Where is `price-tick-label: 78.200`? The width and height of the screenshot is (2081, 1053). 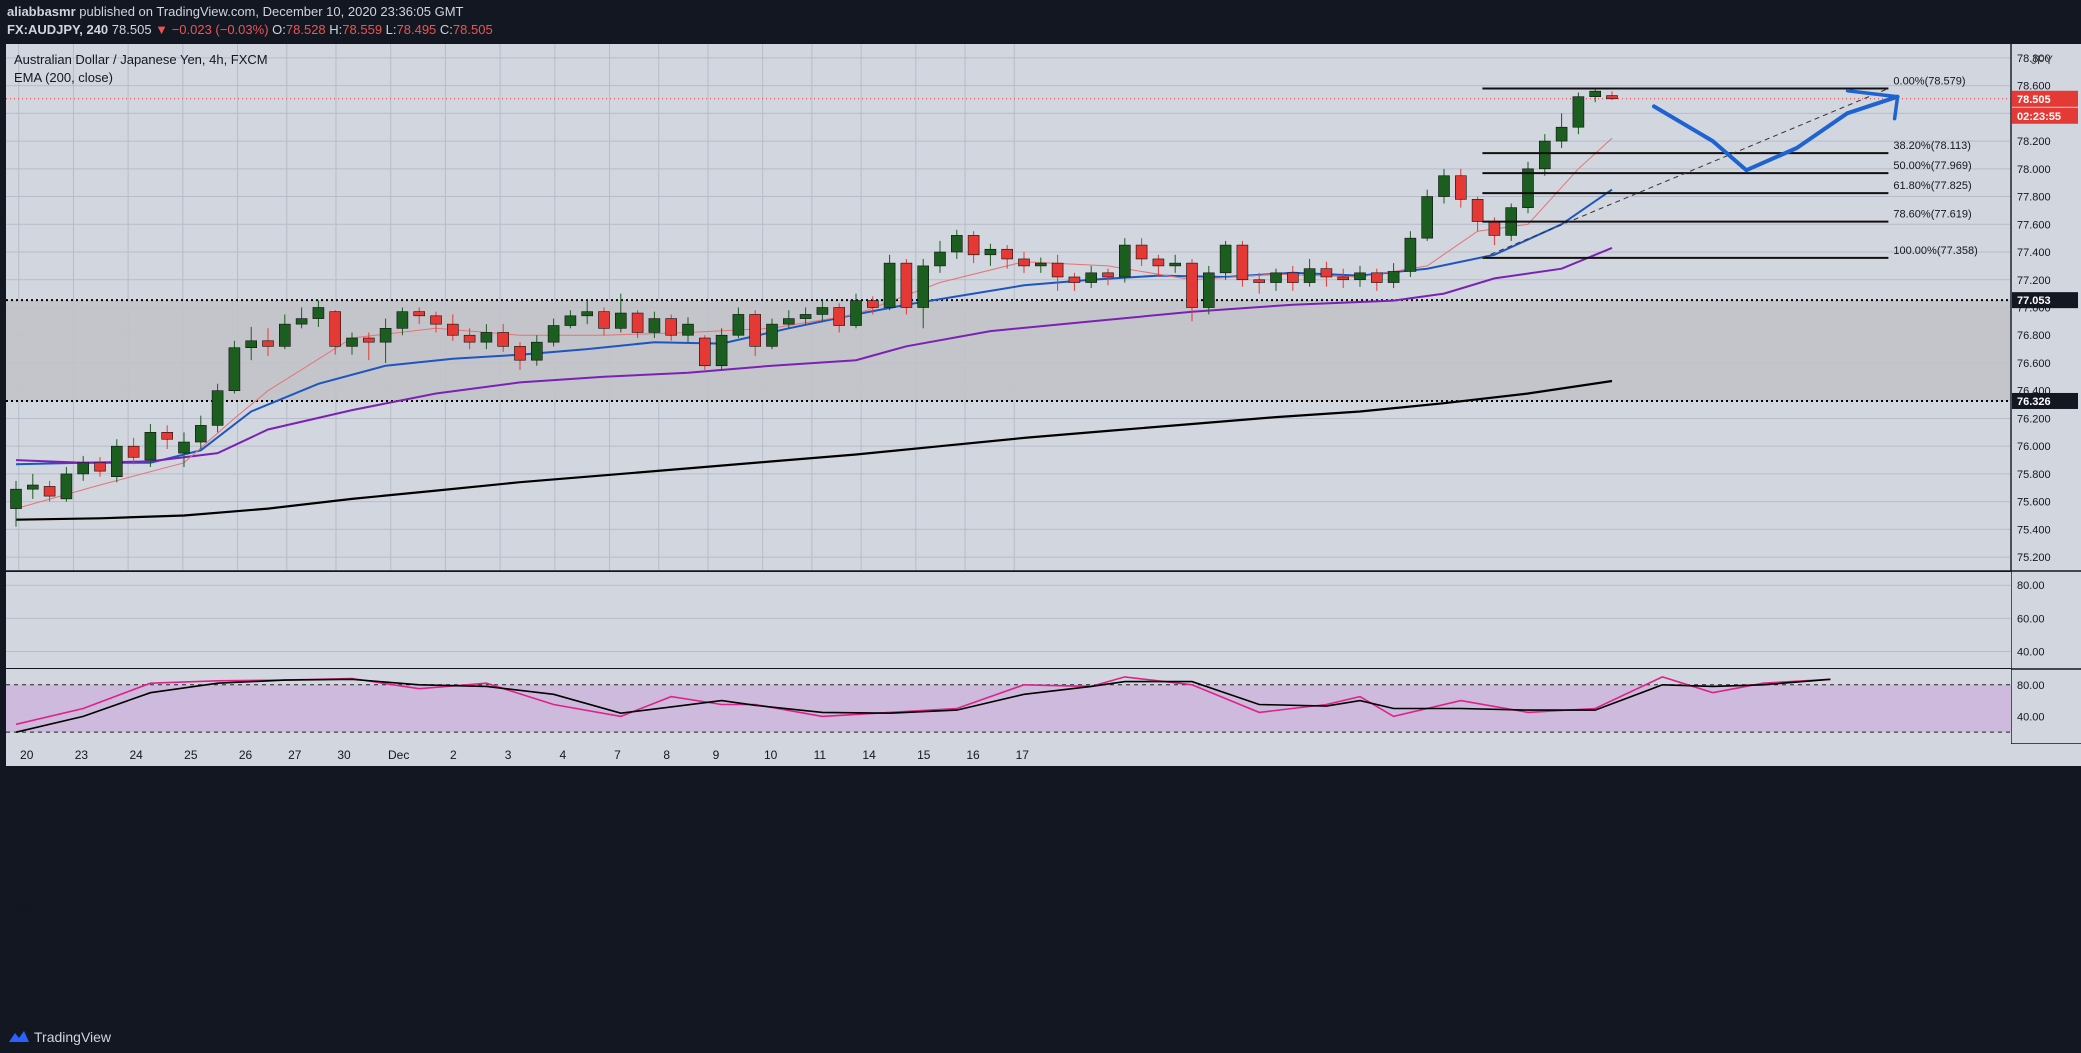
price-tick-label: 78.200 is located at coordinates (2034, 142).